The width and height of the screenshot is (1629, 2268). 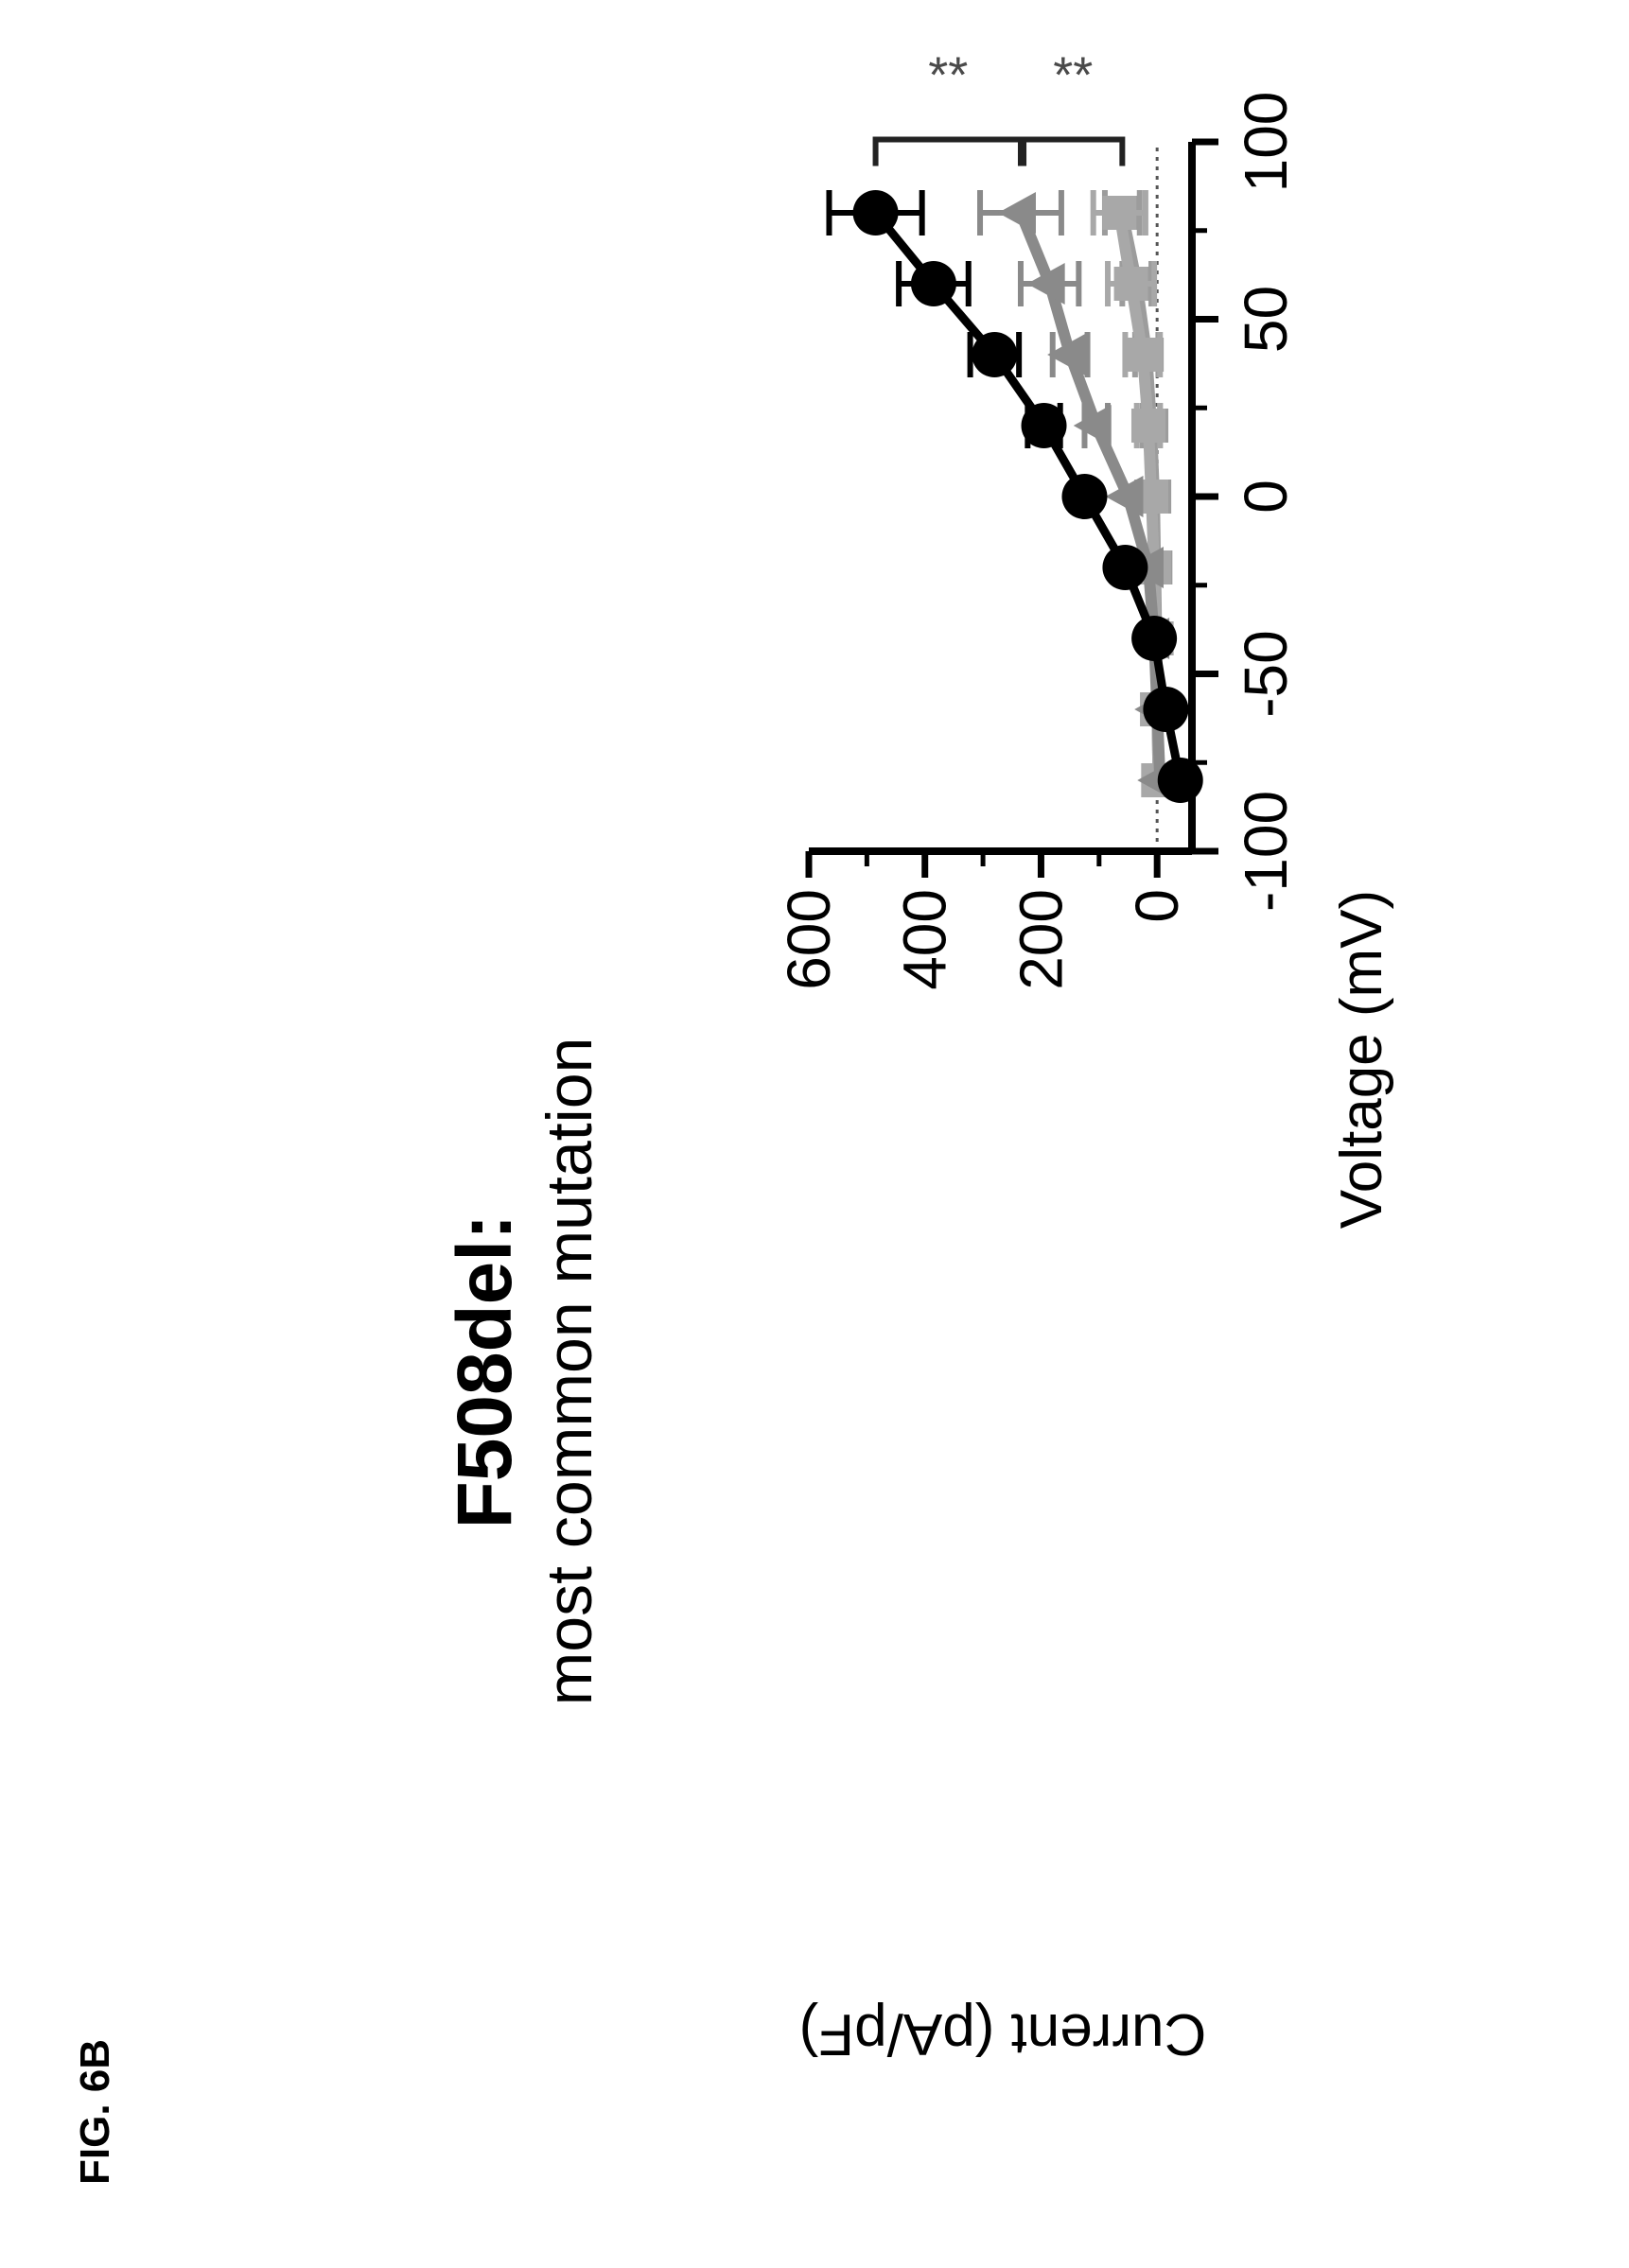 What do you see at coordinates (1266, 142) in the screenshot?
I see `x-tick-label: 100` at bounding box center [1266, 142].